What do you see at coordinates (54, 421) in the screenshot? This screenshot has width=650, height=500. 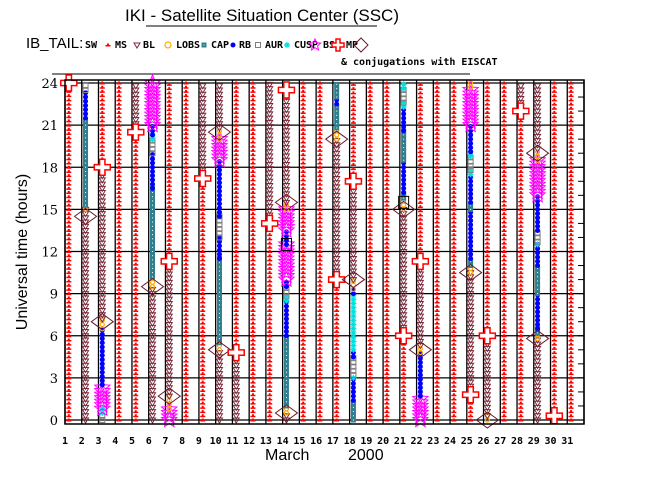 I see `y-tick-label: 0` at bounding box center [54, 421].